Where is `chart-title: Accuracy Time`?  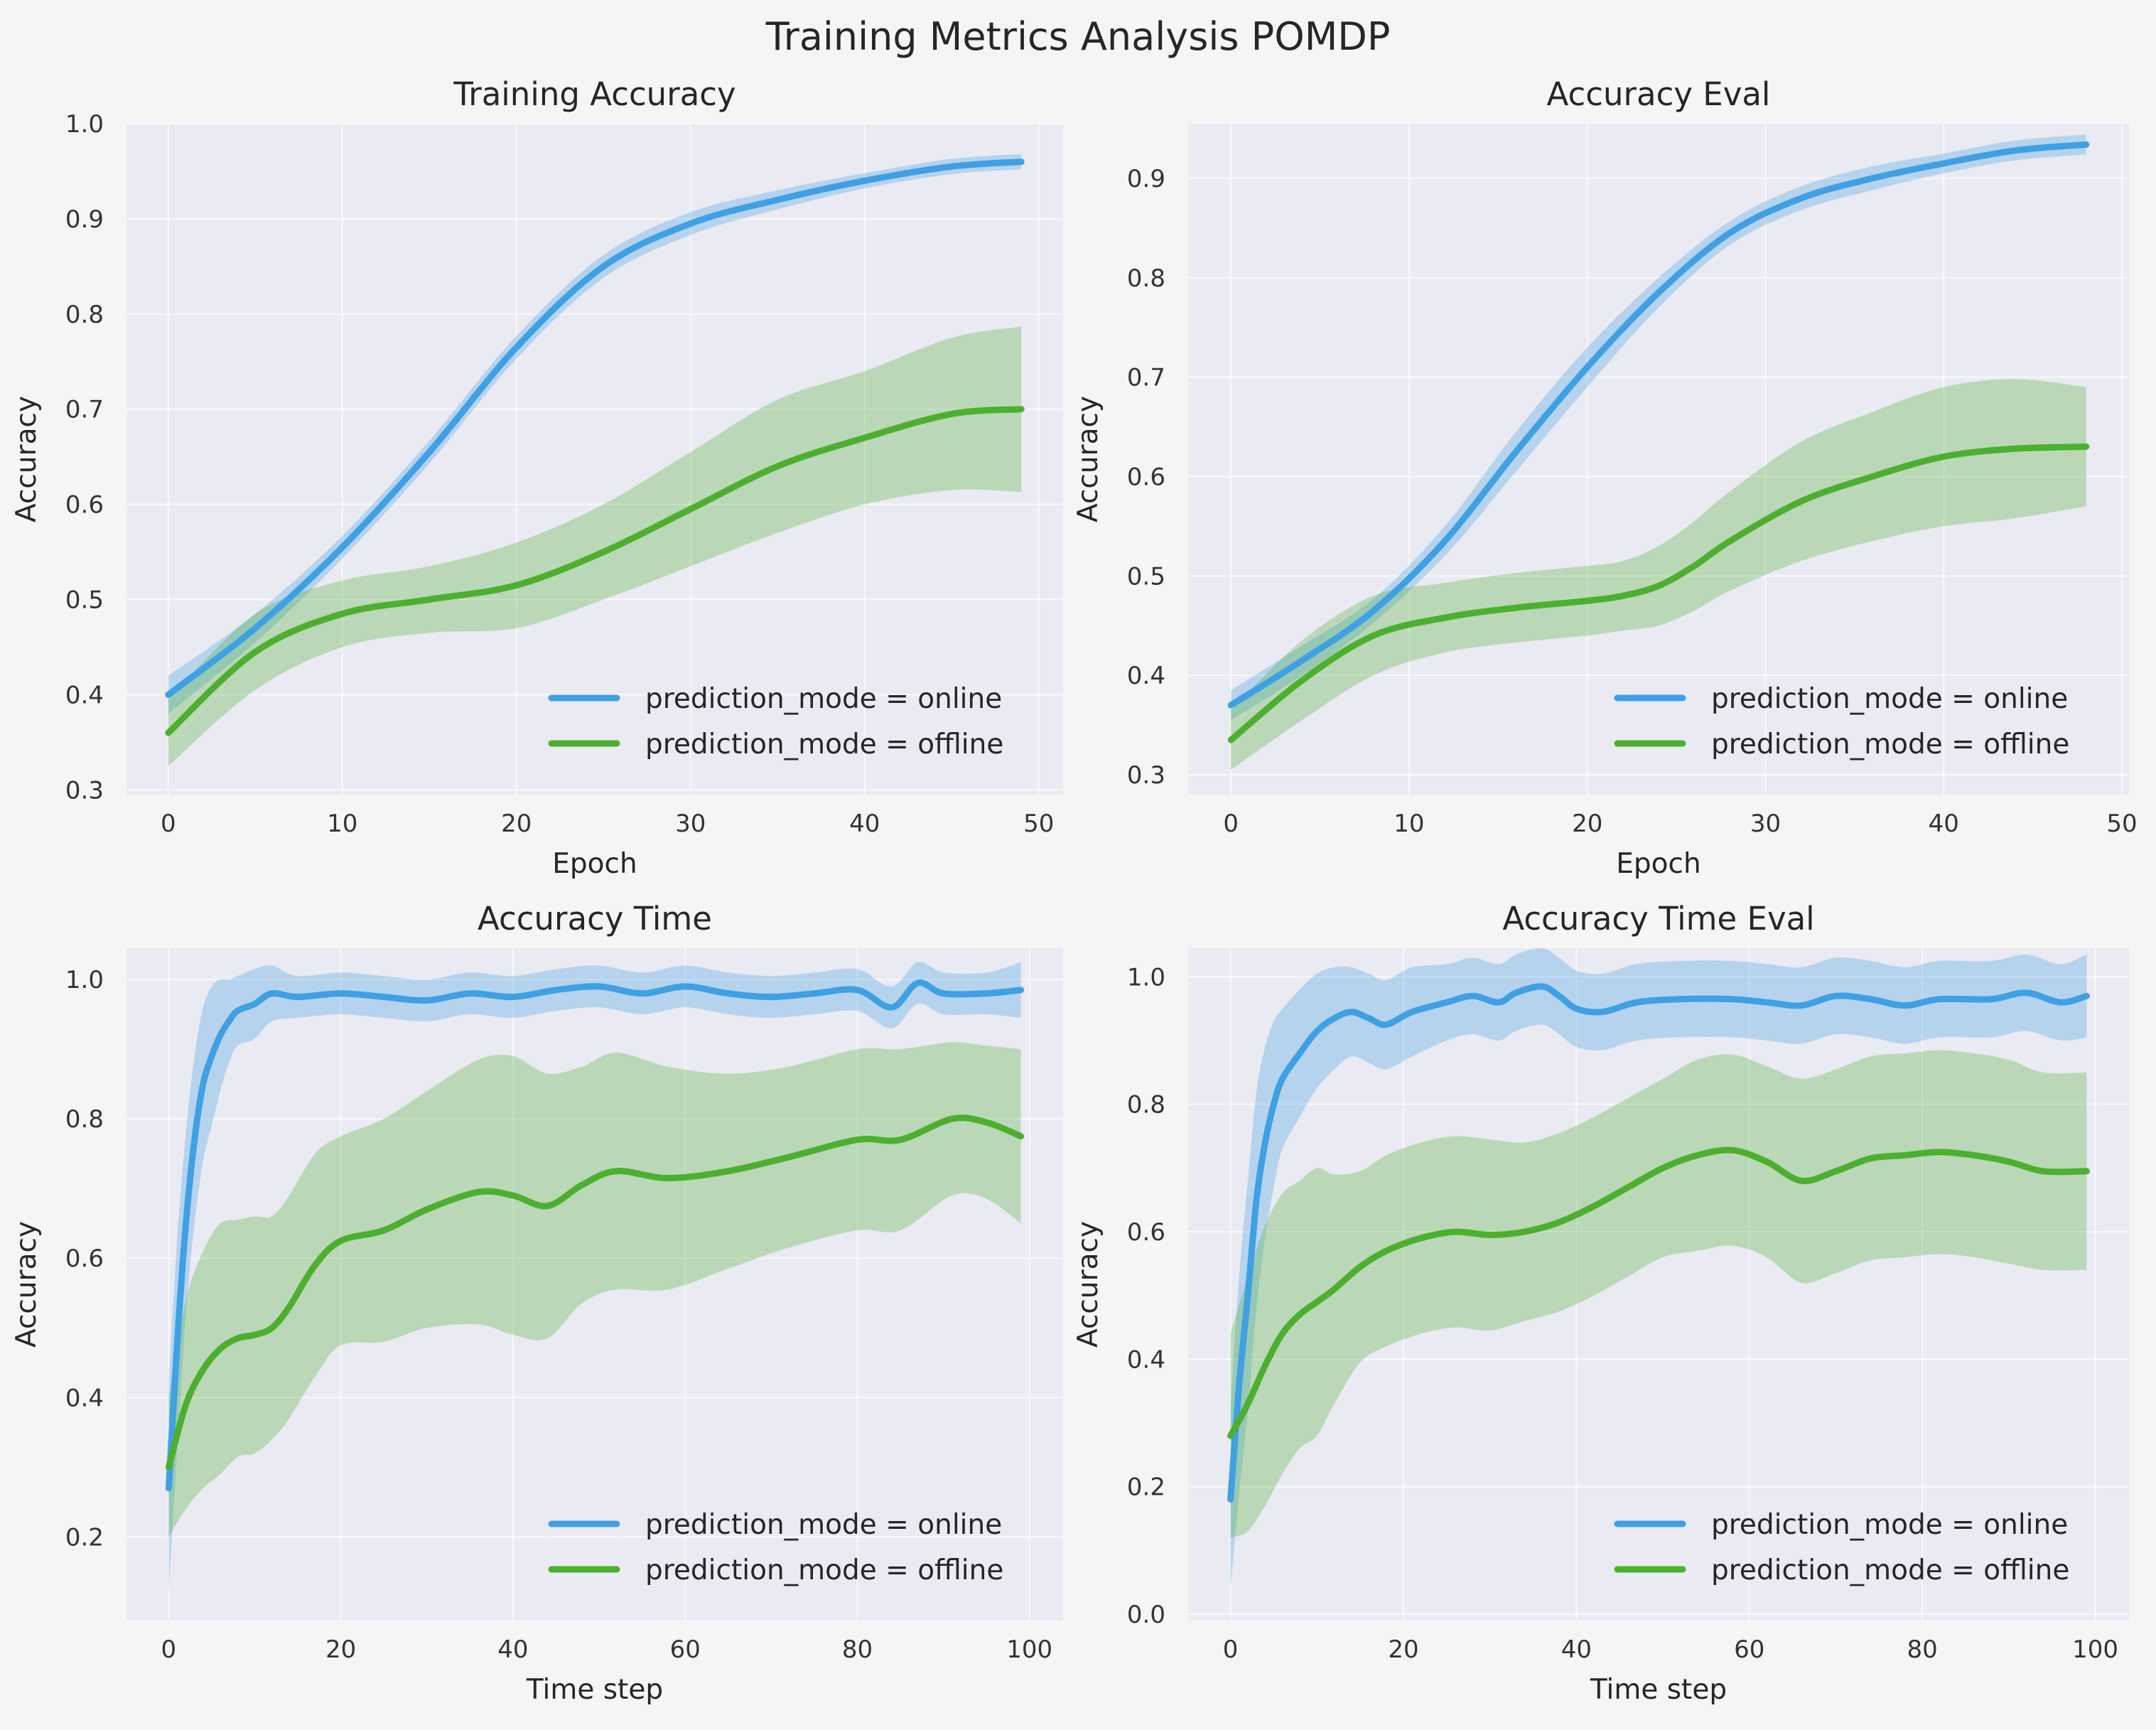
chart-title: Accuracy Time is located at coordinates (595, 918).